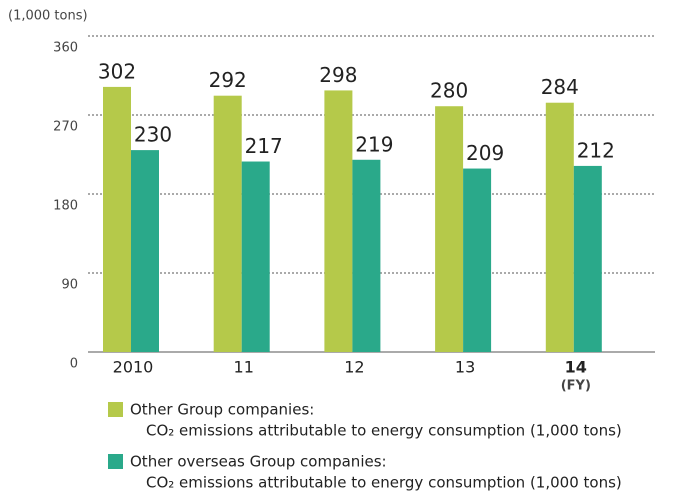  Describe the element at coordinates (264, 146) in the screenshot. I see `value-label: 217` at that location.